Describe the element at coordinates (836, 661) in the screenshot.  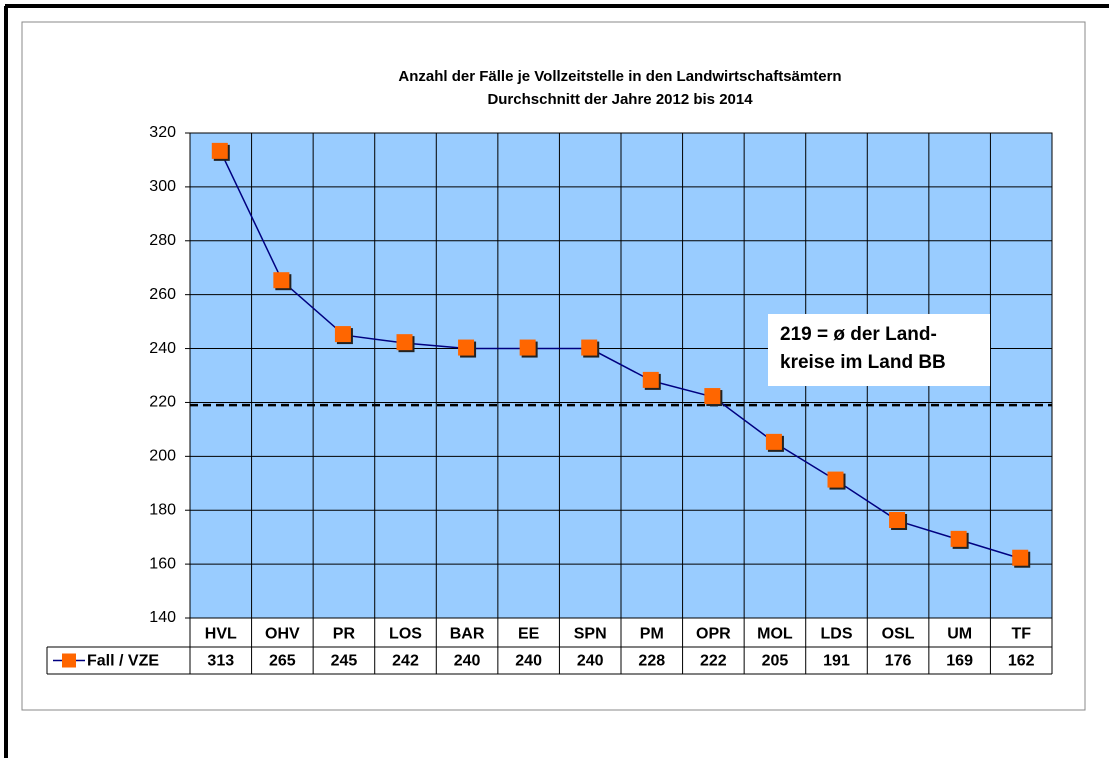
I see `table-value: 191` at that location.